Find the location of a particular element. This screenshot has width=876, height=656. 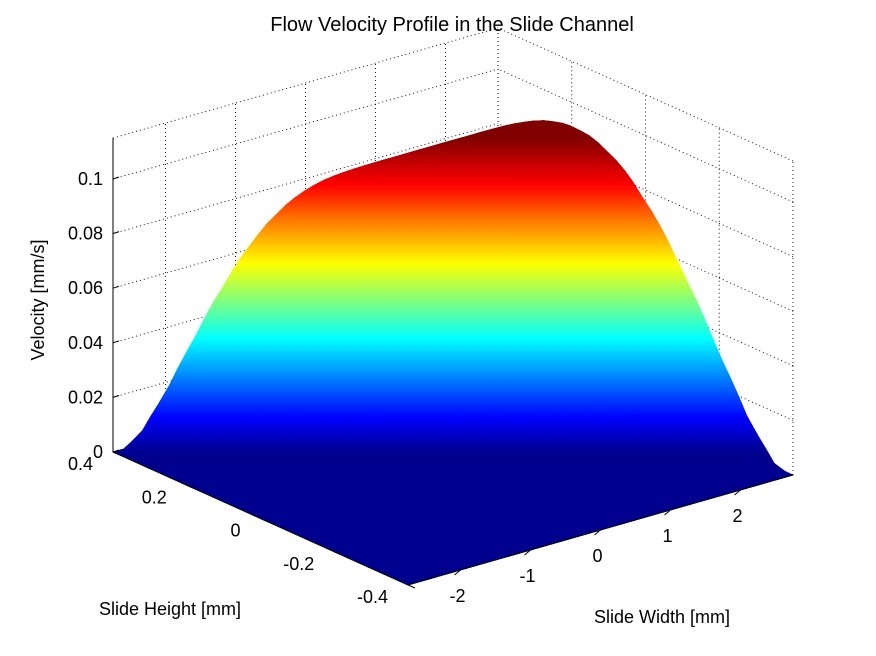

x-axis-label: Slide Width [mm] is located at coordinates (662, 617).